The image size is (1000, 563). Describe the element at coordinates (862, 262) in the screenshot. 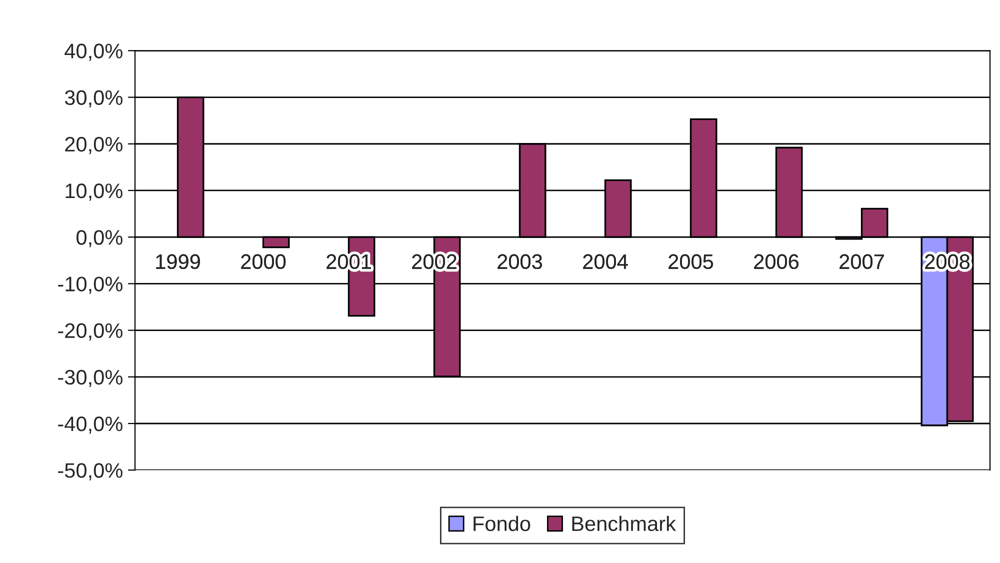

I see `x-tick-label: 2007` at that location.